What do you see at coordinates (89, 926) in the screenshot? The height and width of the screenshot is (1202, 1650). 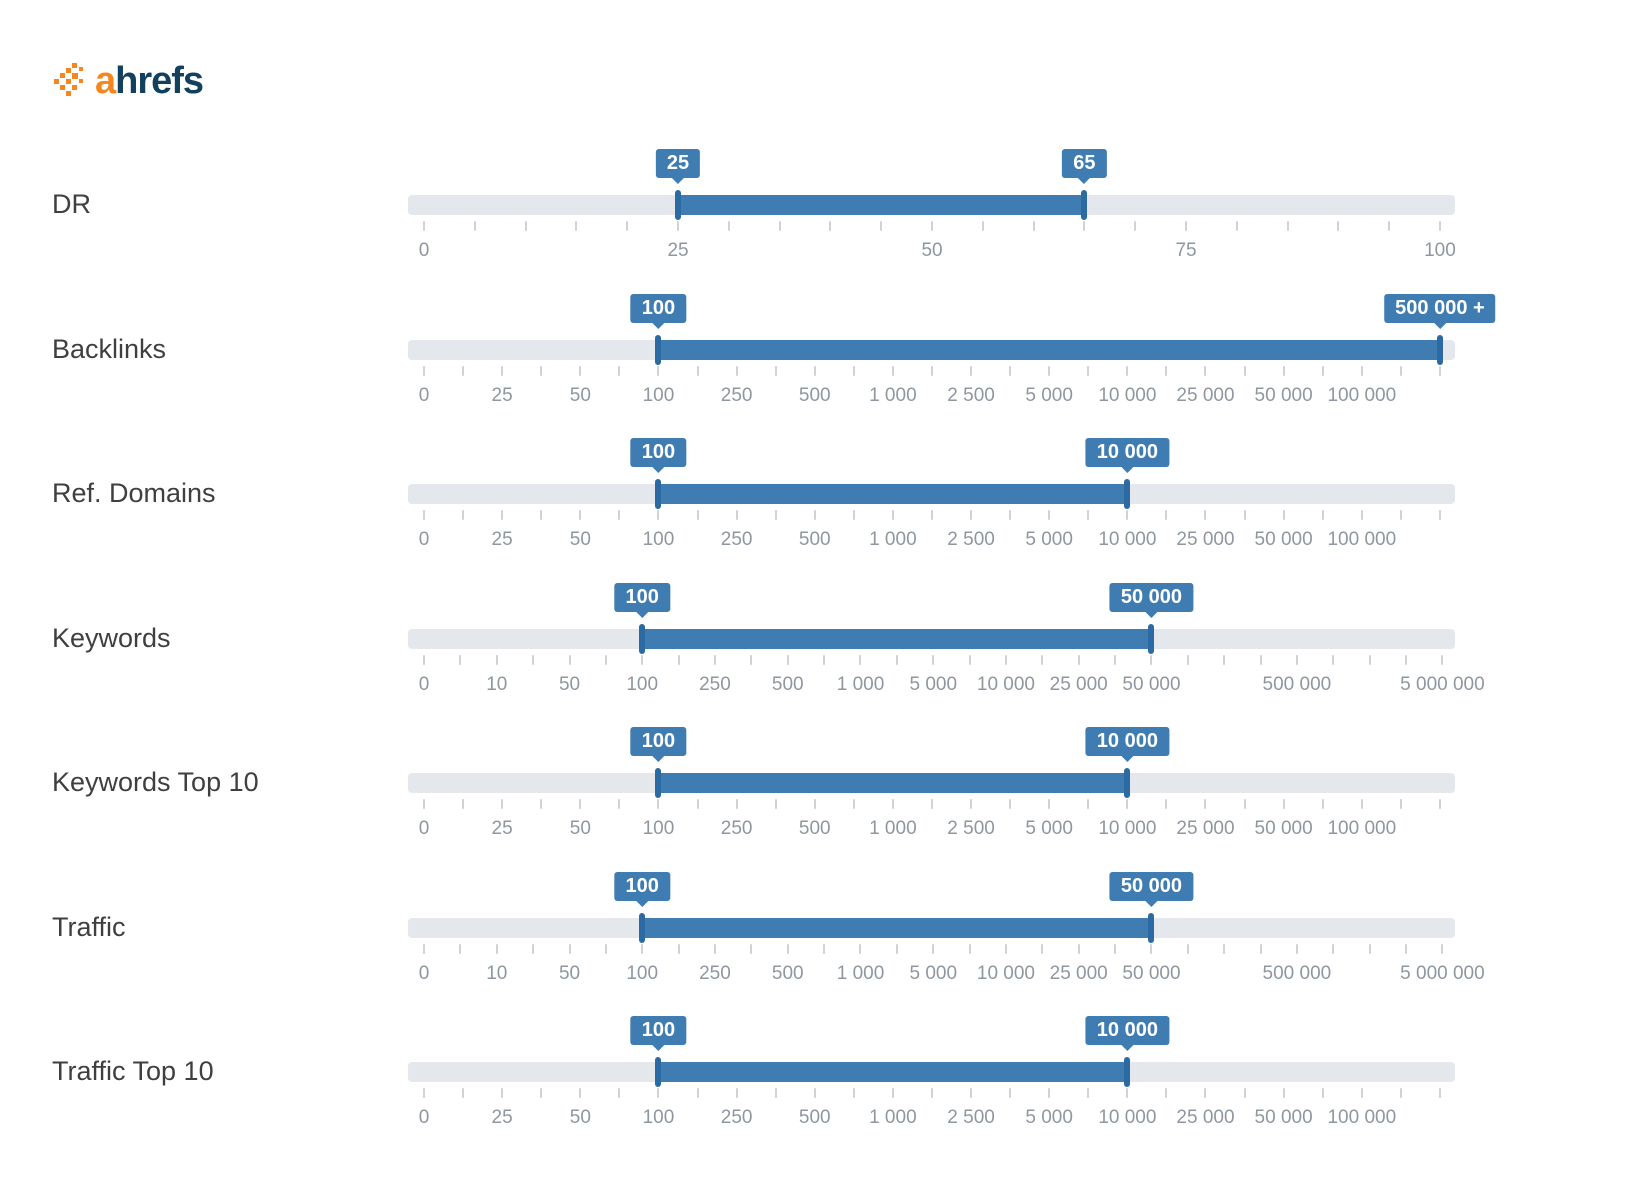 I see `metric-label-traffic: Traffic` at bounding box center [89, 926].